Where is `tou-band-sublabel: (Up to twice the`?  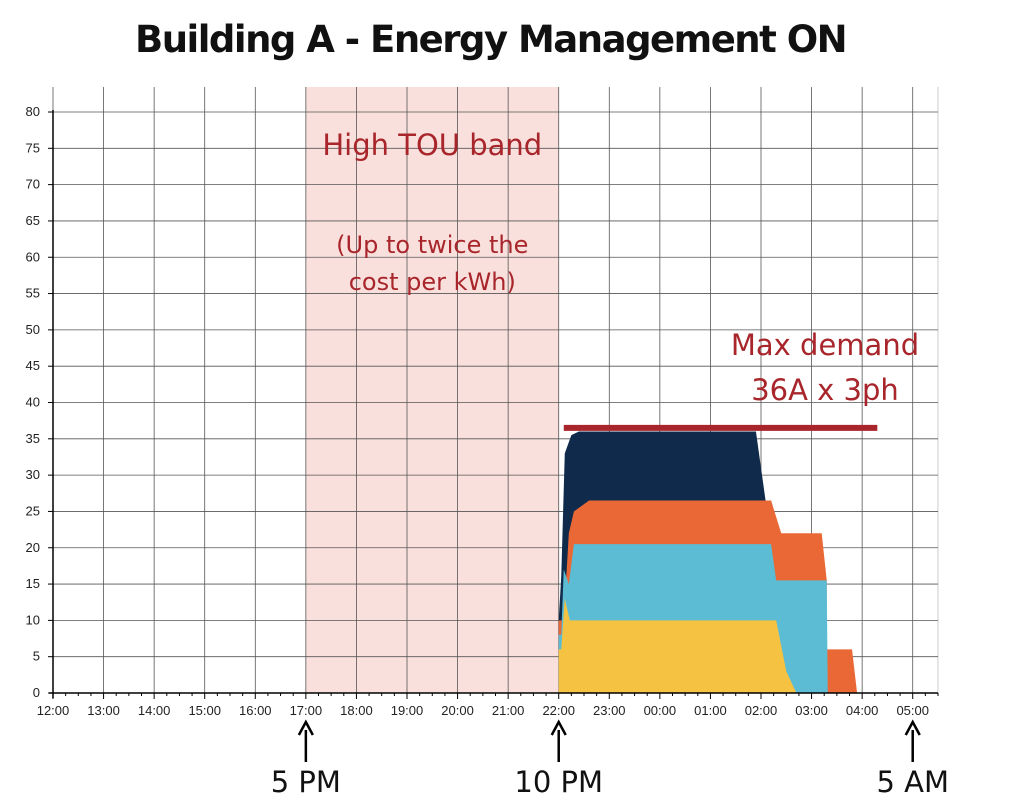
tou-band-sublabel: (Up to twice the is located at coordinates (432, 245).